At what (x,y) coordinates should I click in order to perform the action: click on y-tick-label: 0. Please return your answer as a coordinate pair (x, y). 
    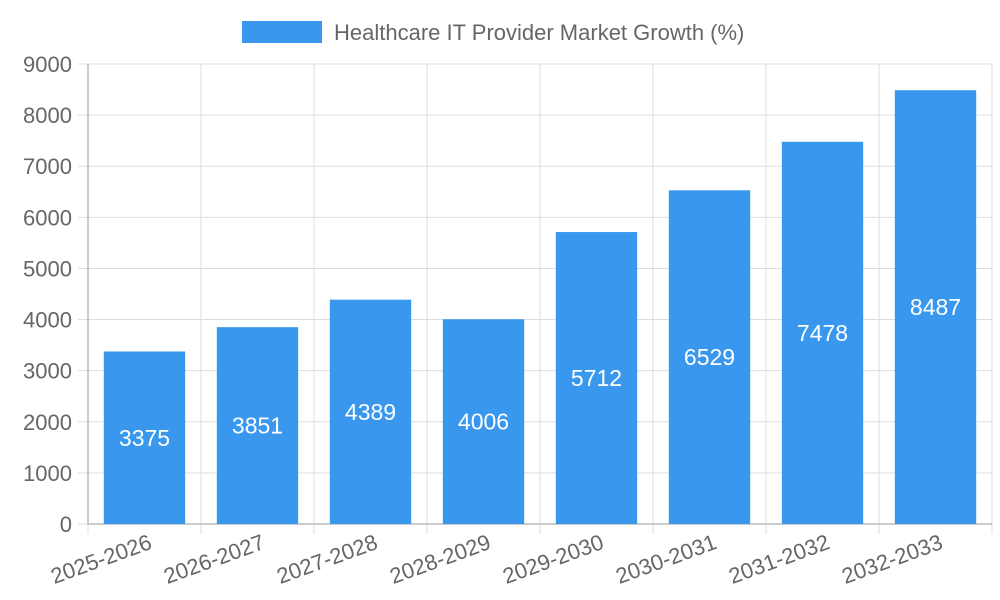
    Looking at the image, I should click on (66, 524).